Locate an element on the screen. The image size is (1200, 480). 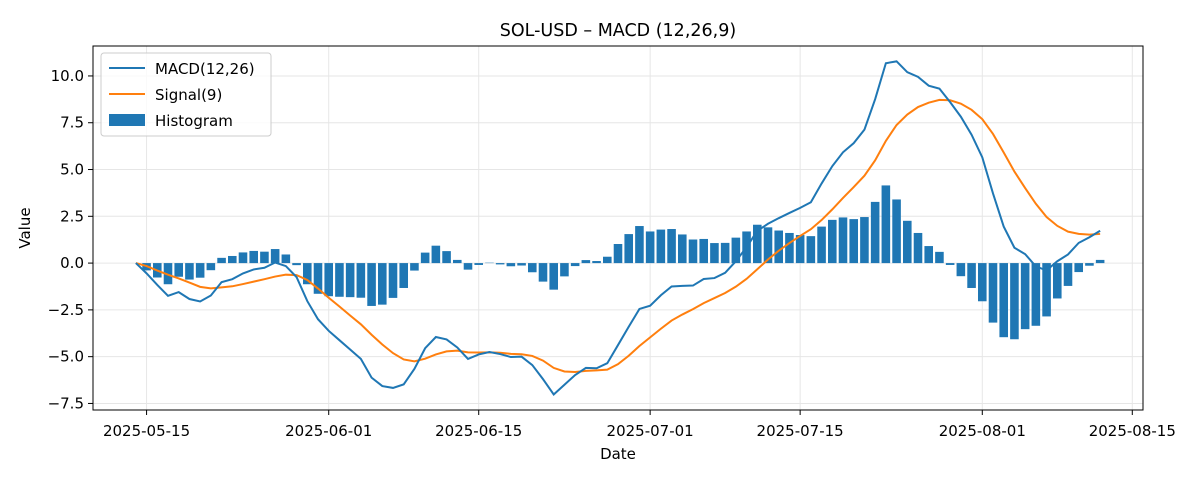
legend: MACD(12,26) Signal(9) Histogram is located at coordinates (186, 94).